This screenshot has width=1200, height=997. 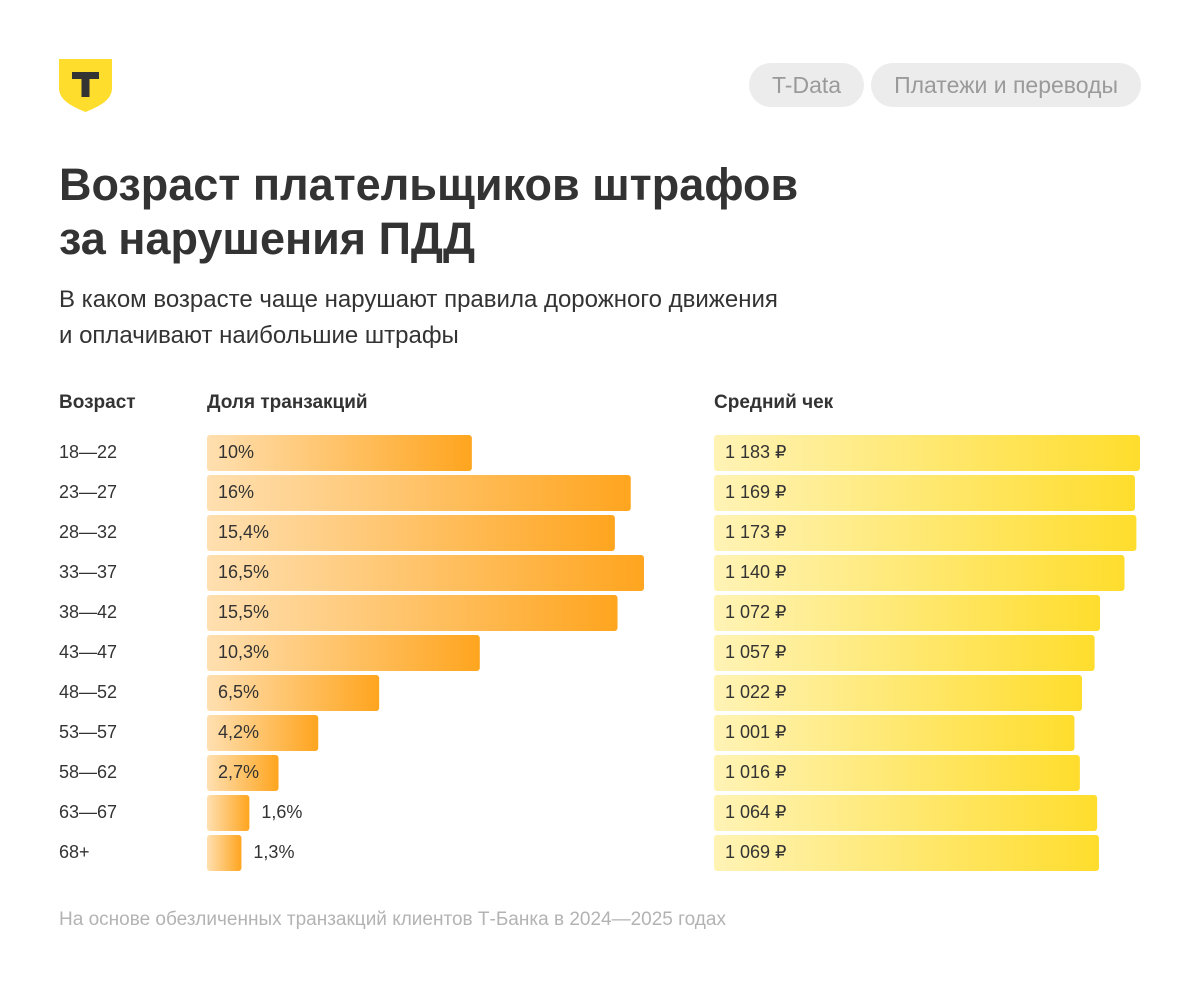 I want to click on value-label: 1 140 ₽, so click(x=756, y=572).